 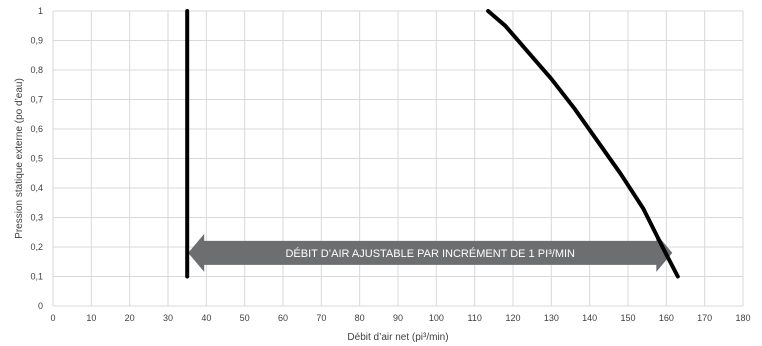 I want to click on y-tick-label: 0,2, so click(x=36, y=247).